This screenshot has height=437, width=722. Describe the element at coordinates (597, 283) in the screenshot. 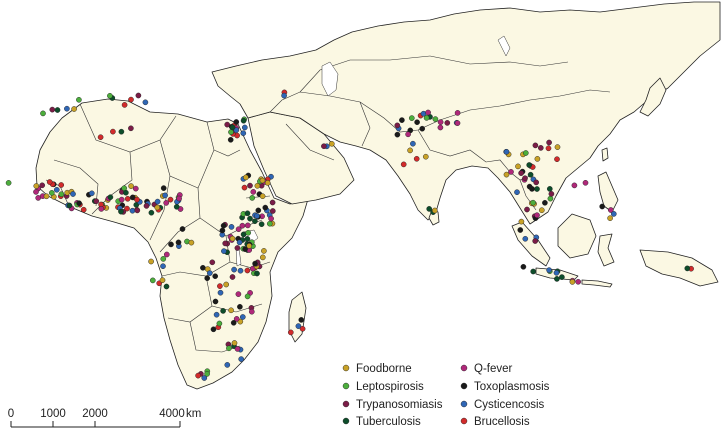

I see `lesser-sunda-islands` at that location.